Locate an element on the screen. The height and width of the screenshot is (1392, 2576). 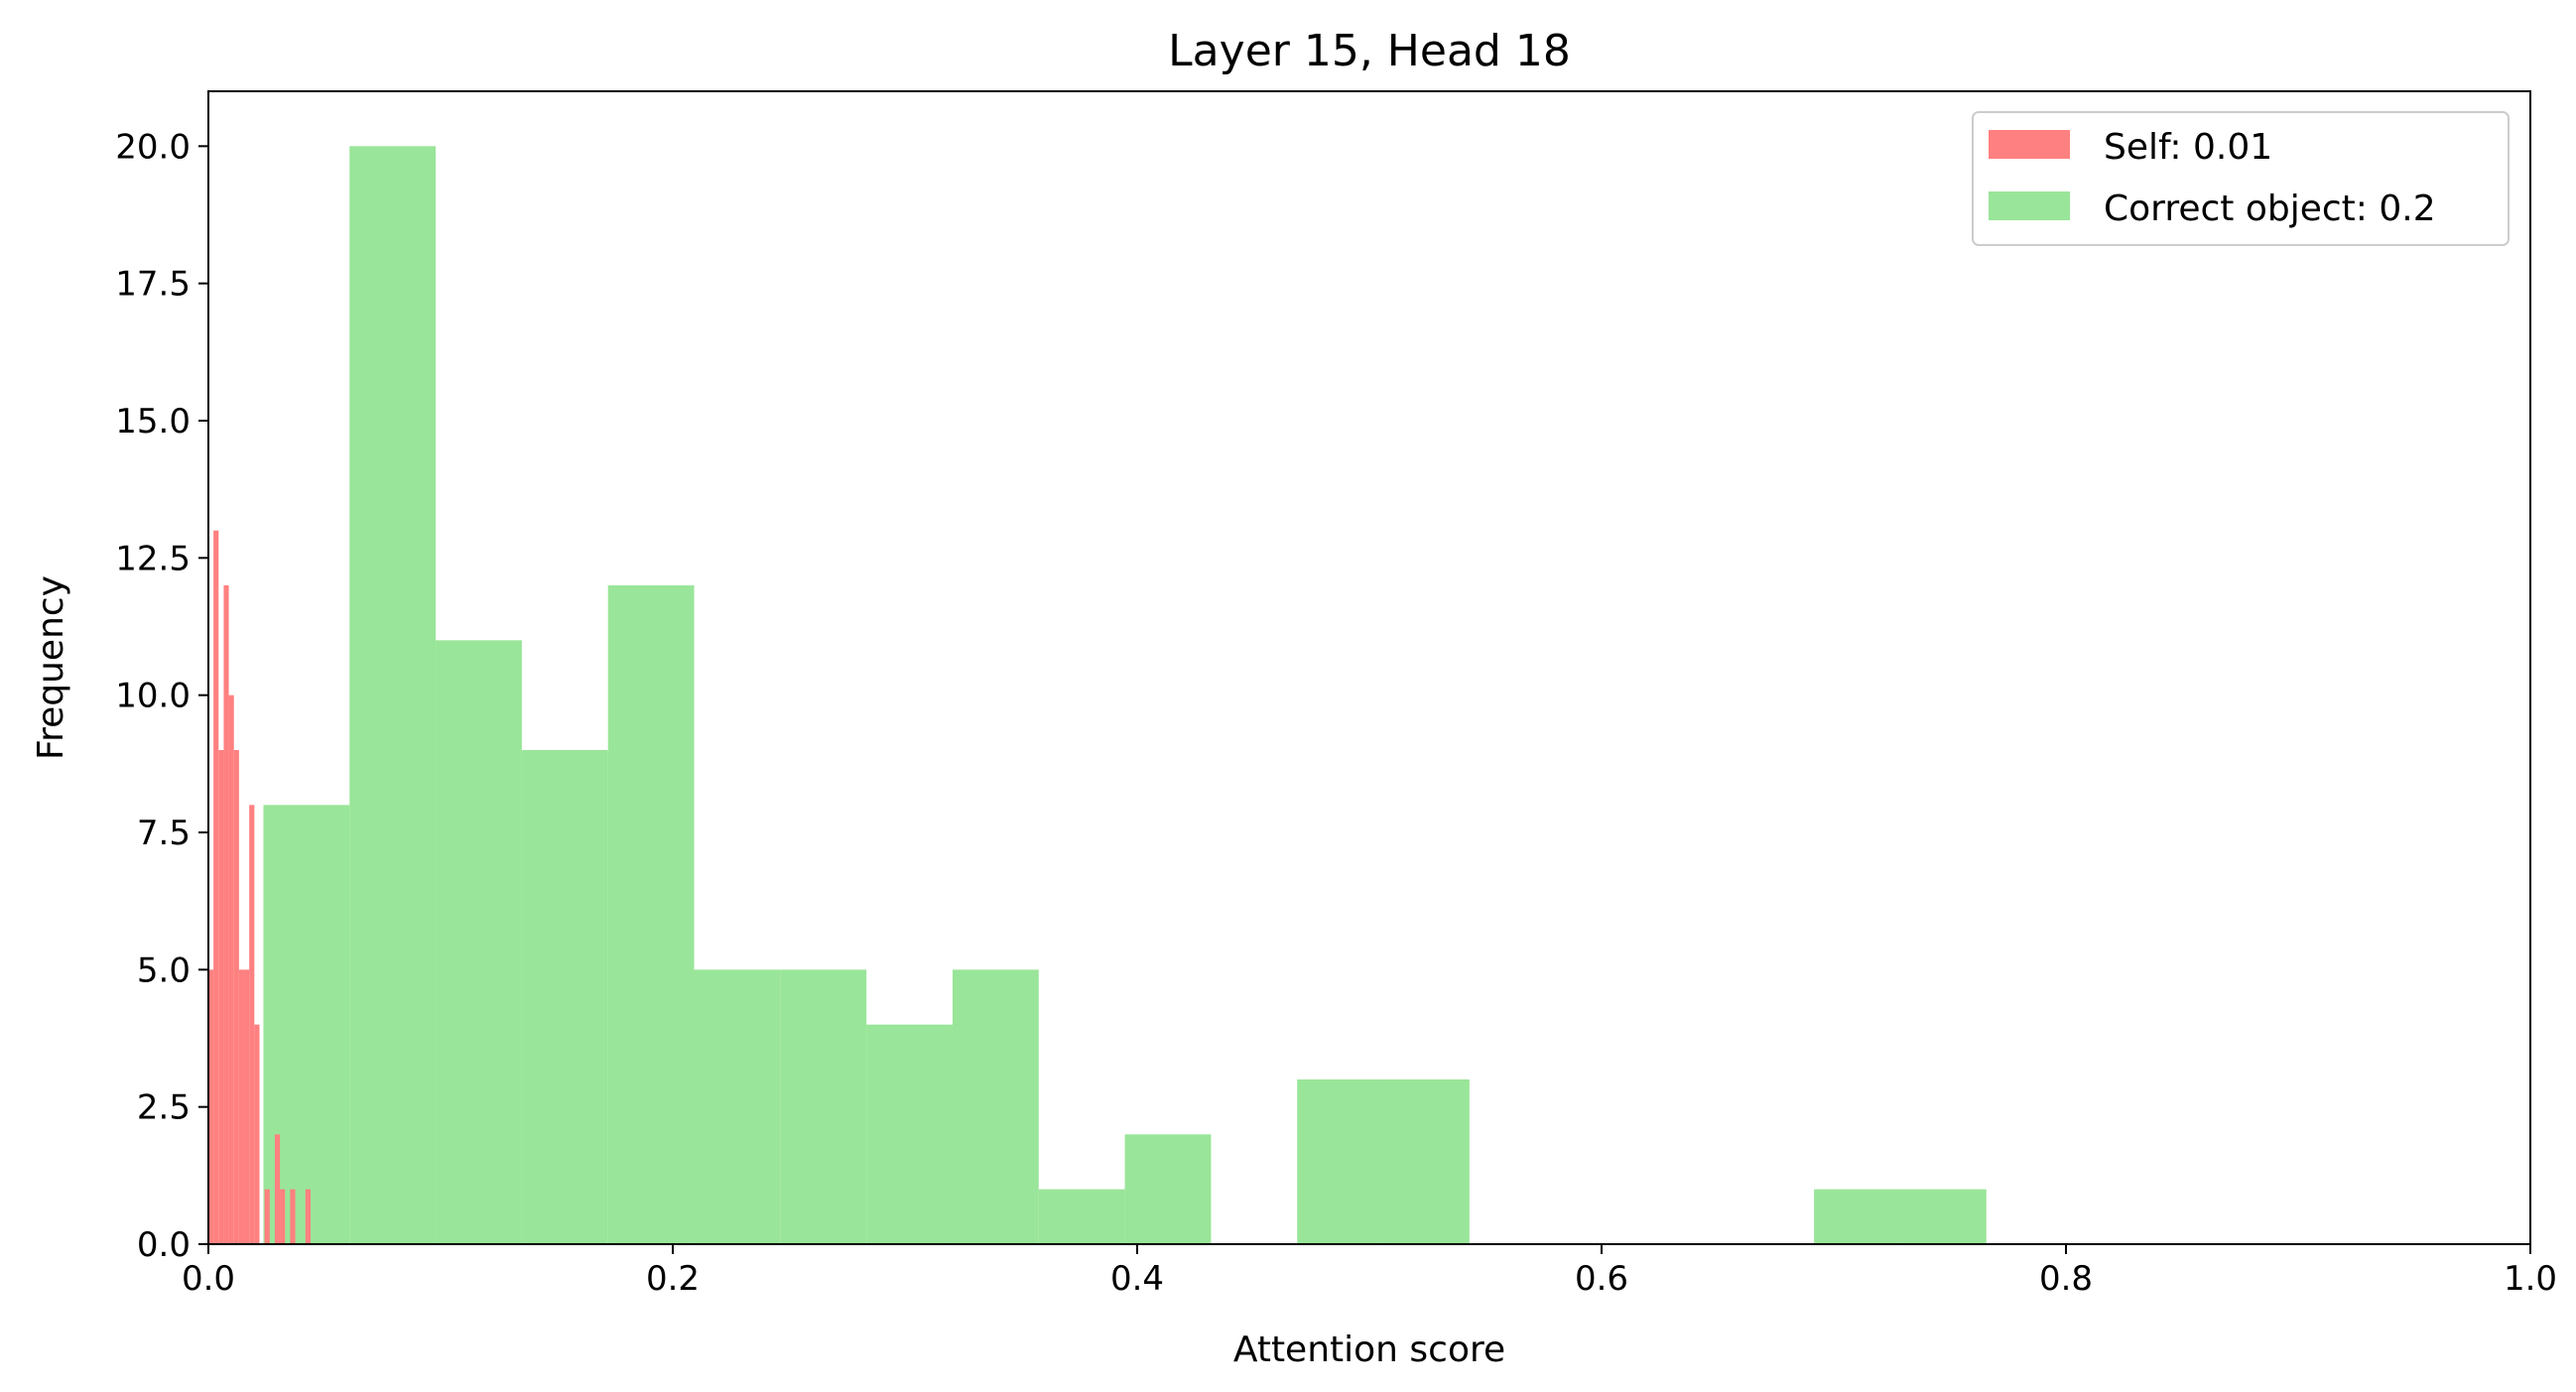
x-tick-label: 0.0 is located at coordinates (209, 1279).